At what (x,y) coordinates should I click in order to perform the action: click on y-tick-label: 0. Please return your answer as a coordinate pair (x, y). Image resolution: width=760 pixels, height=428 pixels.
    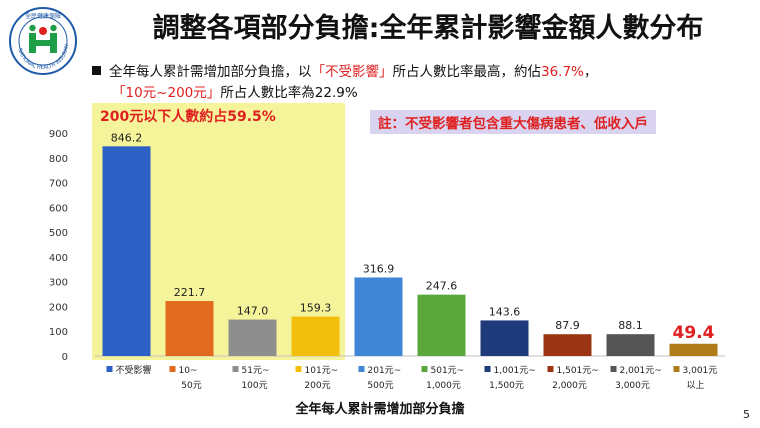
    Looking at the image, I should click on (65, 357).